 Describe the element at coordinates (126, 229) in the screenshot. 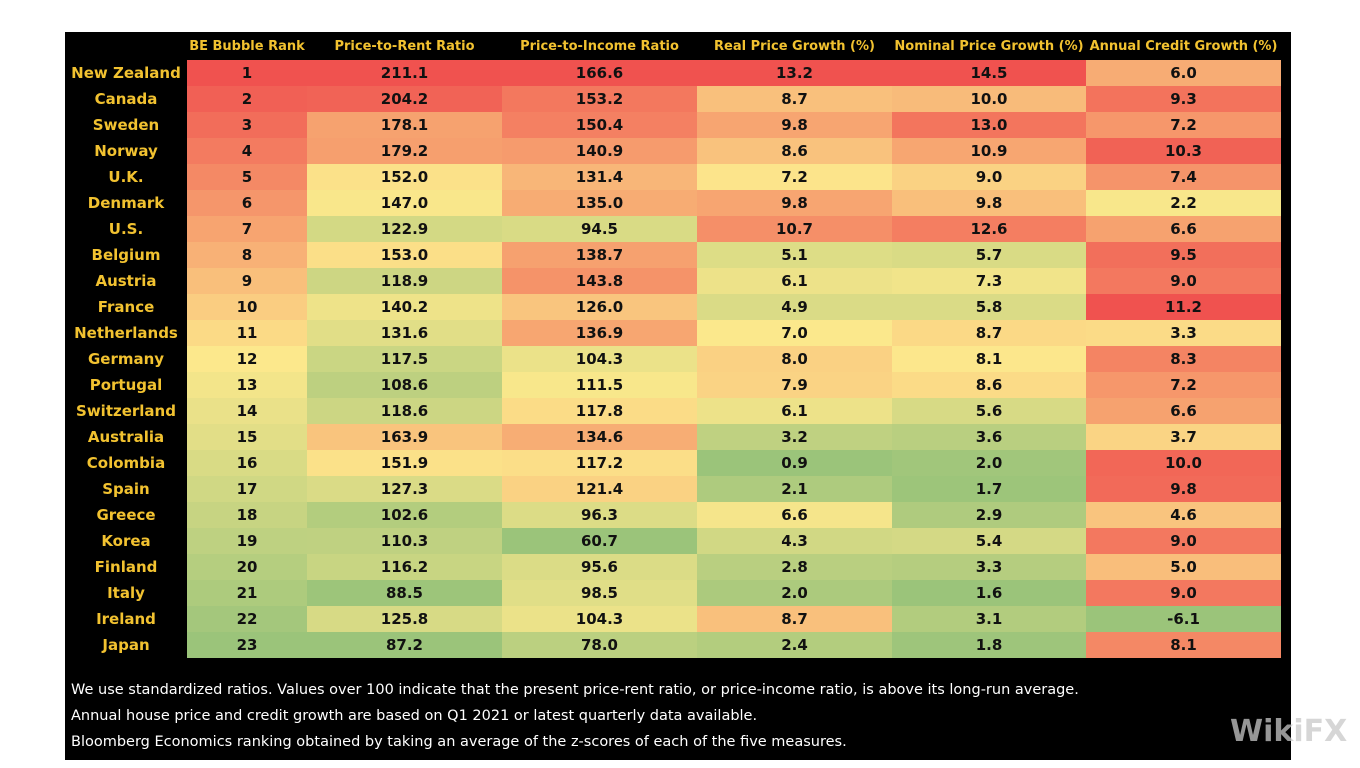

I see `country: U.S.` at that location.